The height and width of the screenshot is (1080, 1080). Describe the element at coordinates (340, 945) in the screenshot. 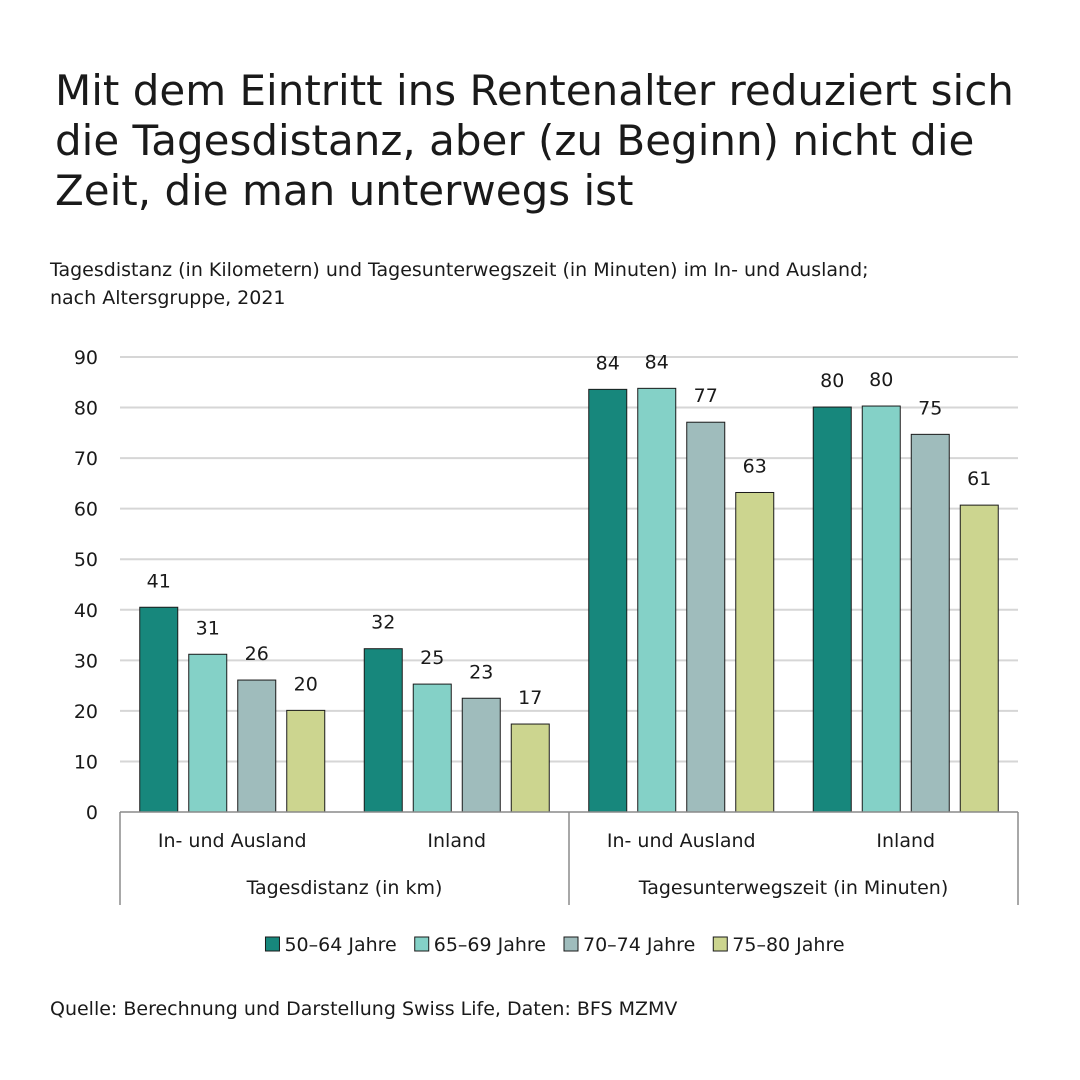

I see `legend-label: 50–64 Jahre` at that location.